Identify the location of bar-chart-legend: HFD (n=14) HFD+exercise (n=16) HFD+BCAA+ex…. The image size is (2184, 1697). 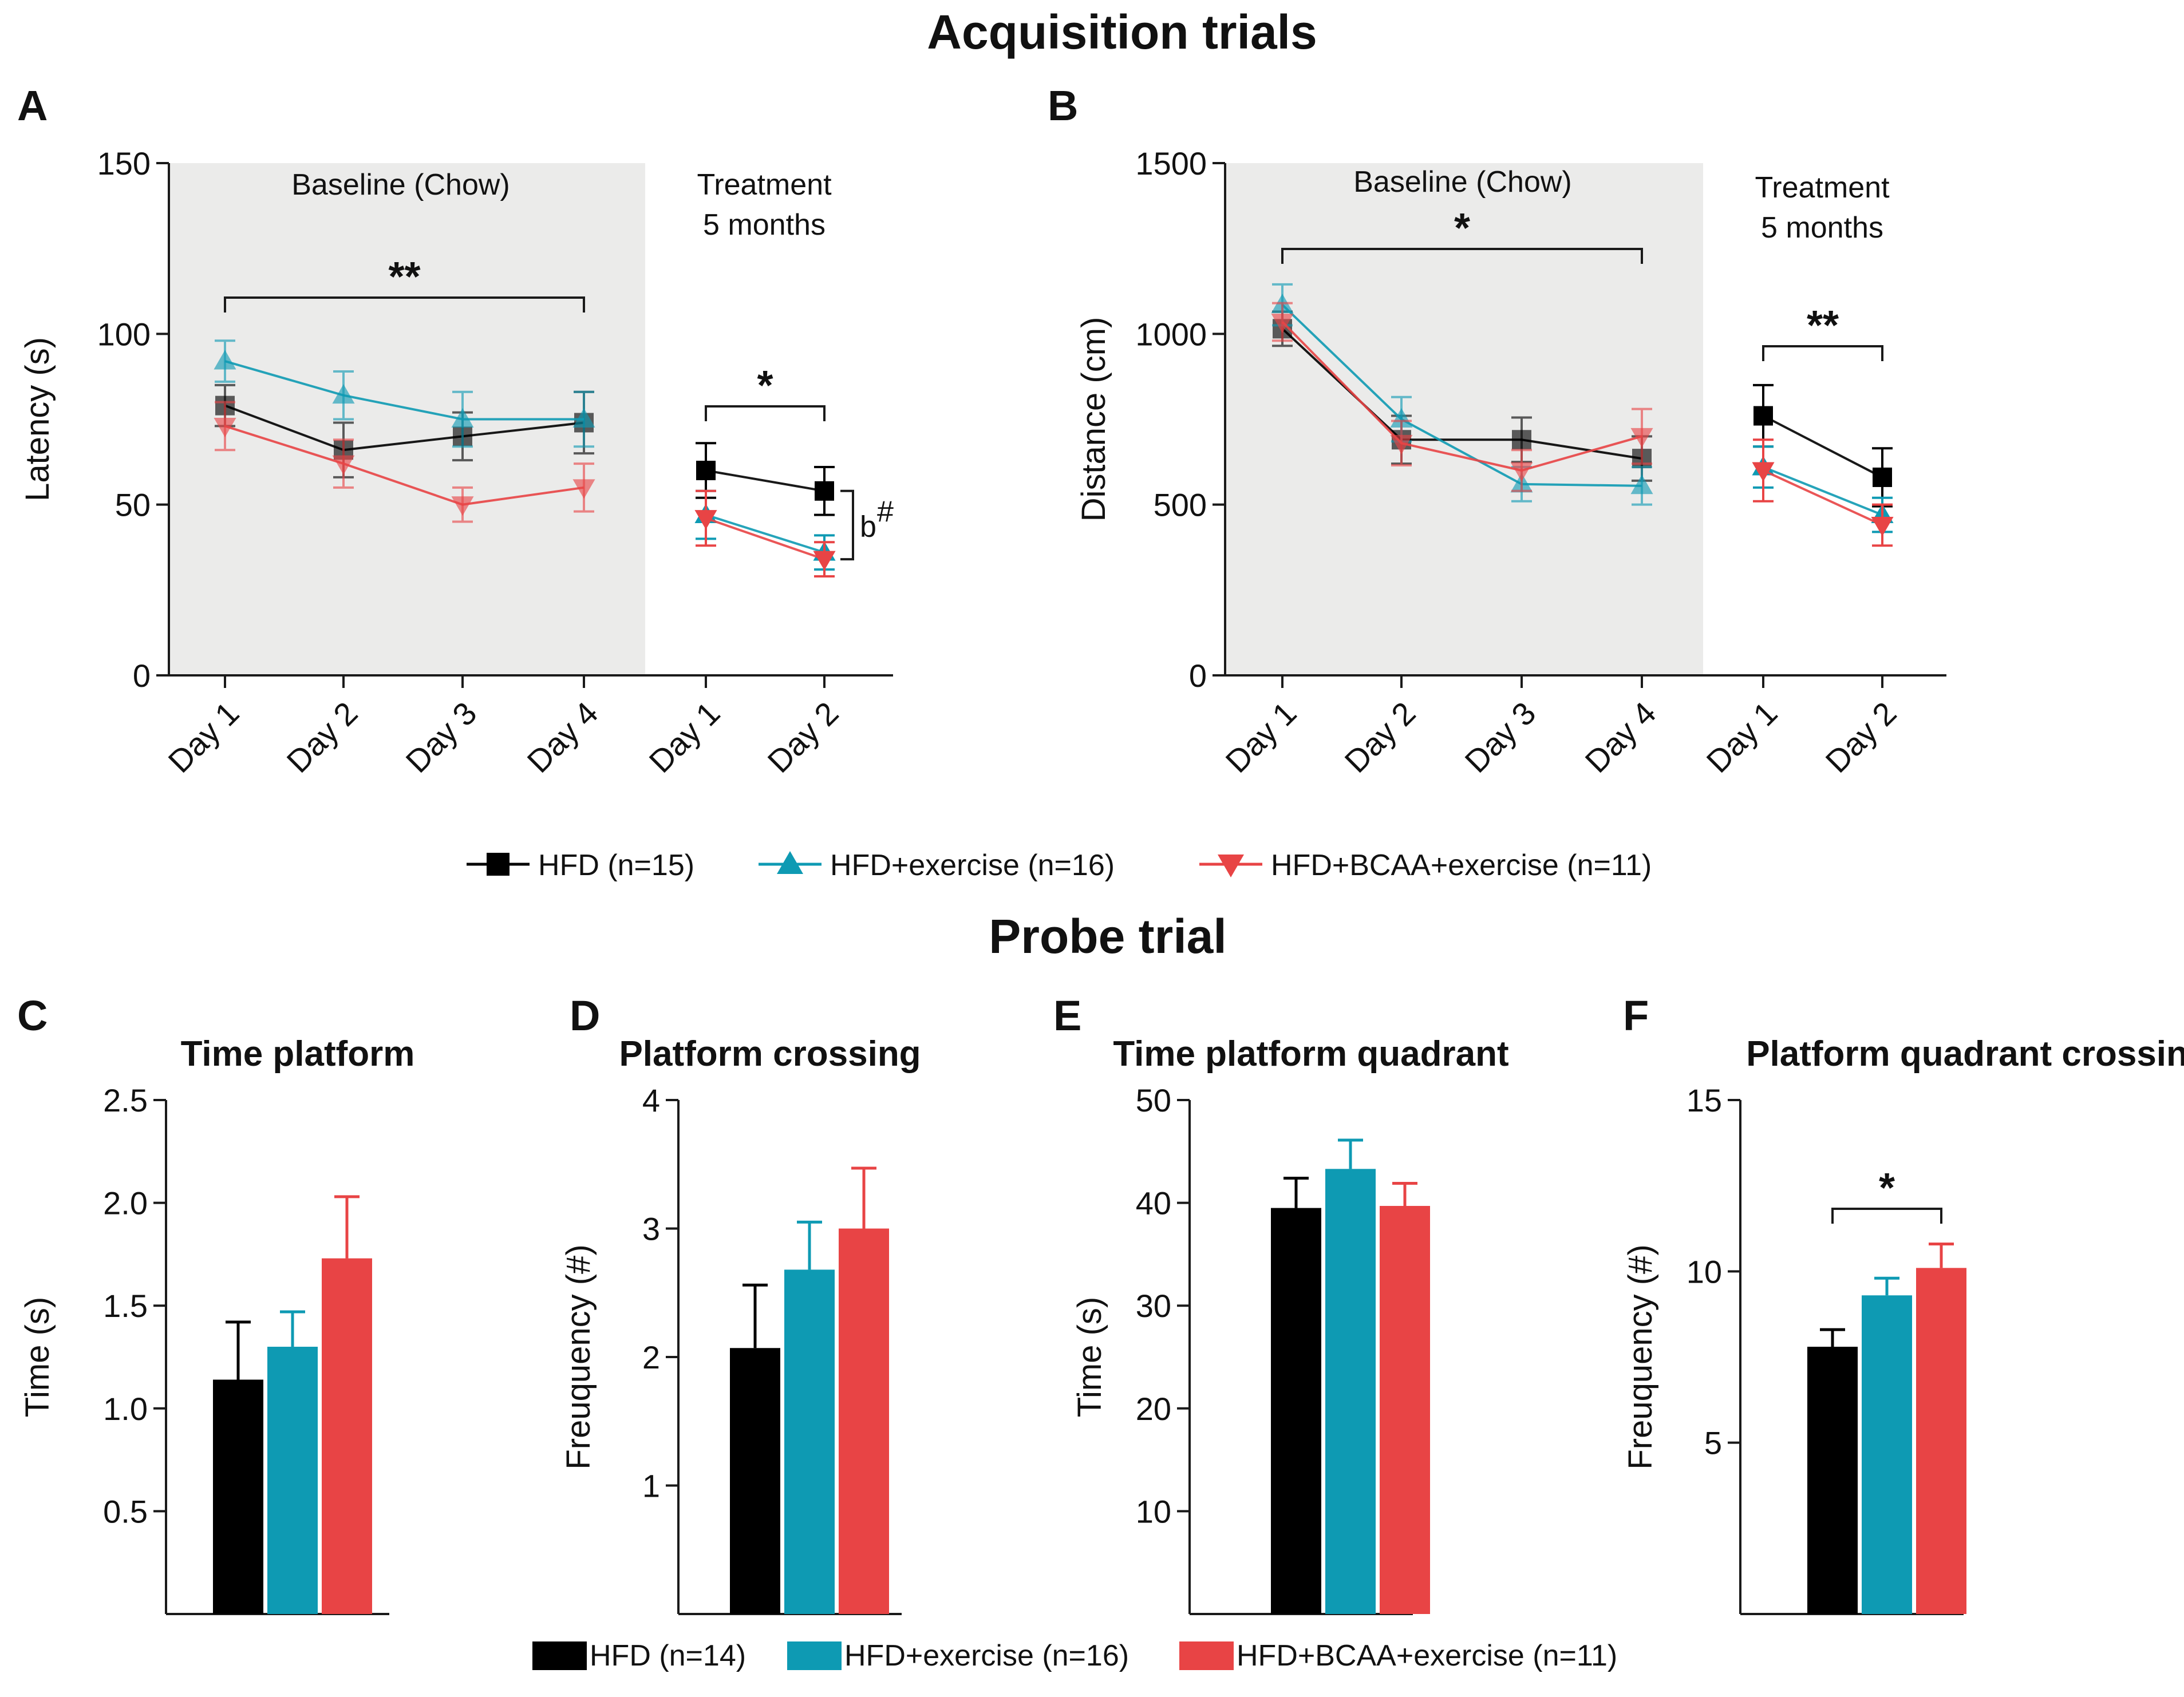
(1074, 1655).